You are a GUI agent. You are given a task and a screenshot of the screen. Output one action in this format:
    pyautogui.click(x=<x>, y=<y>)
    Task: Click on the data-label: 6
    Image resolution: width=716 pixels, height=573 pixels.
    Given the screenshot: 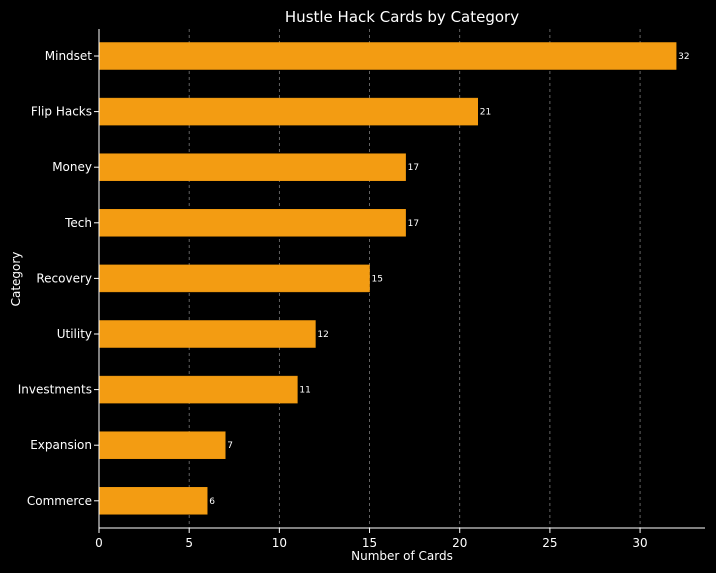 What is the action you would take?
    pyautogui.click(x=212, y=502)
    